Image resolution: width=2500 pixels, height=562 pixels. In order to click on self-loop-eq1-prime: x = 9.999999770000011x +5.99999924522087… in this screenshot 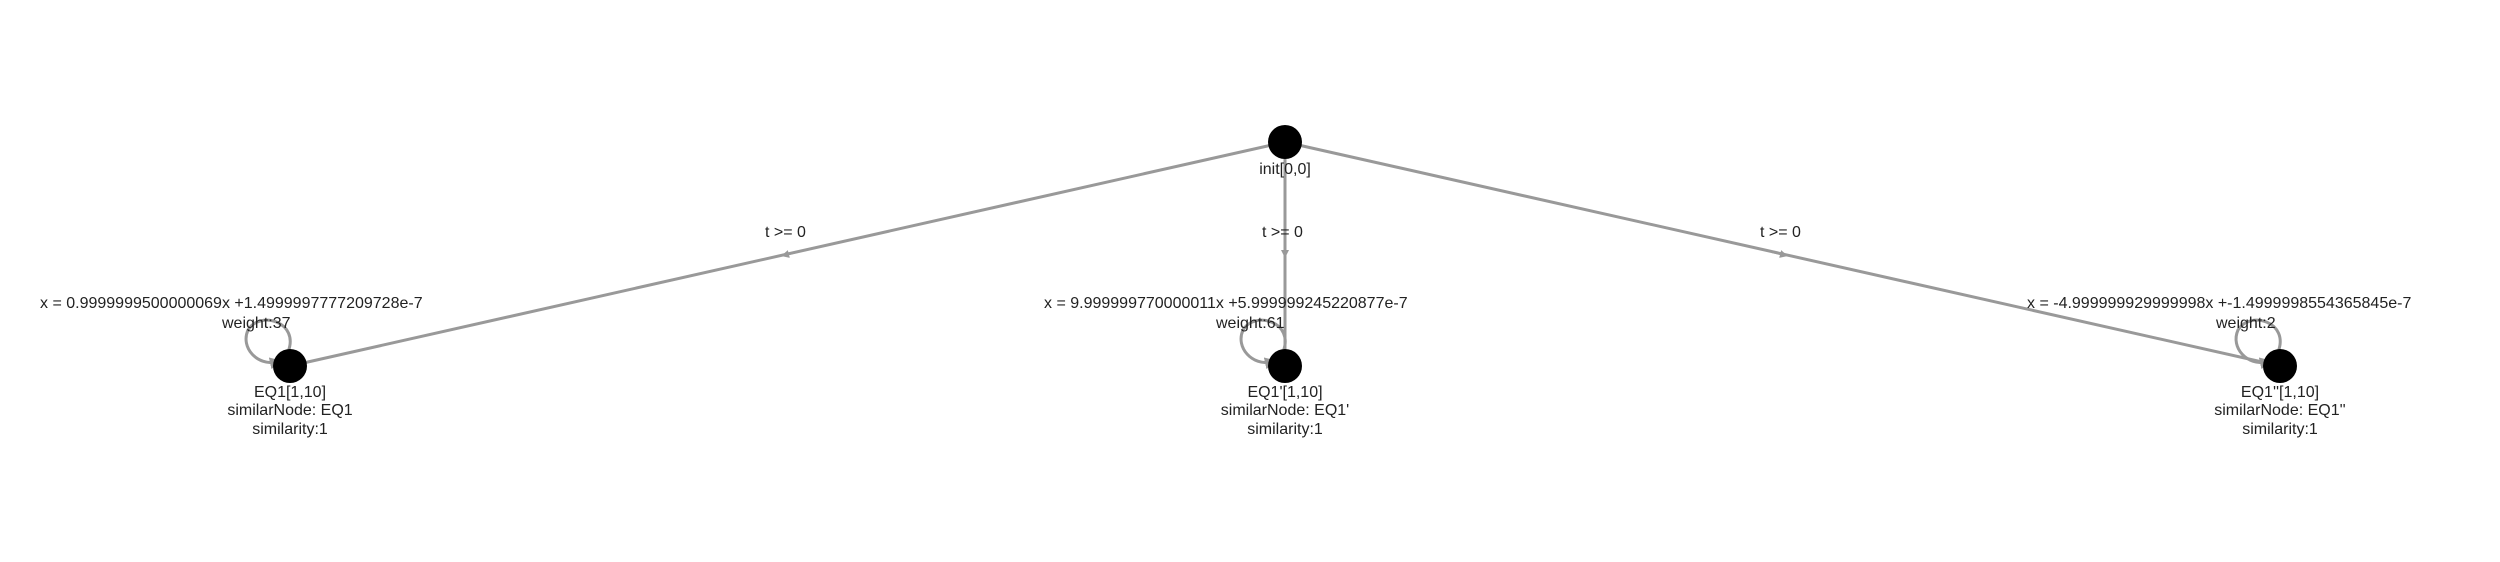, I will do `click(1226, 332)`.